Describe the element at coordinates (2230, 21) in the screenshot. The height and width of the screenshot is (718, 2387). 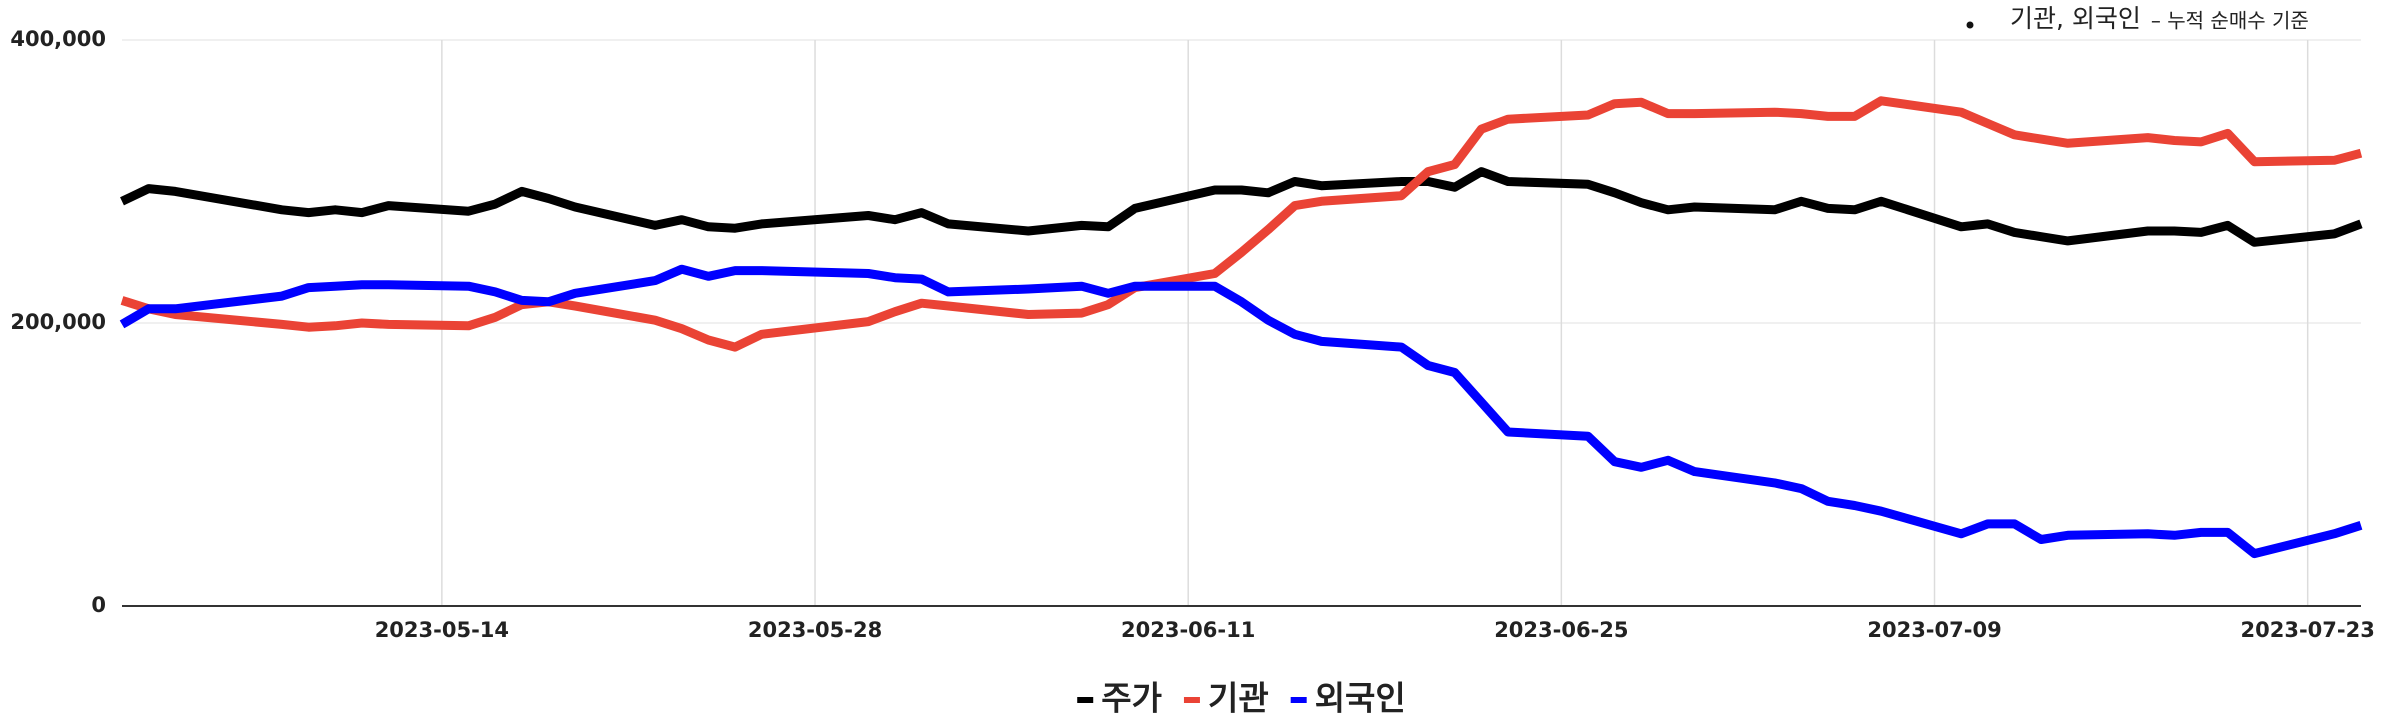
I see `note-sub: – 누적 순매수 기준` at that location.